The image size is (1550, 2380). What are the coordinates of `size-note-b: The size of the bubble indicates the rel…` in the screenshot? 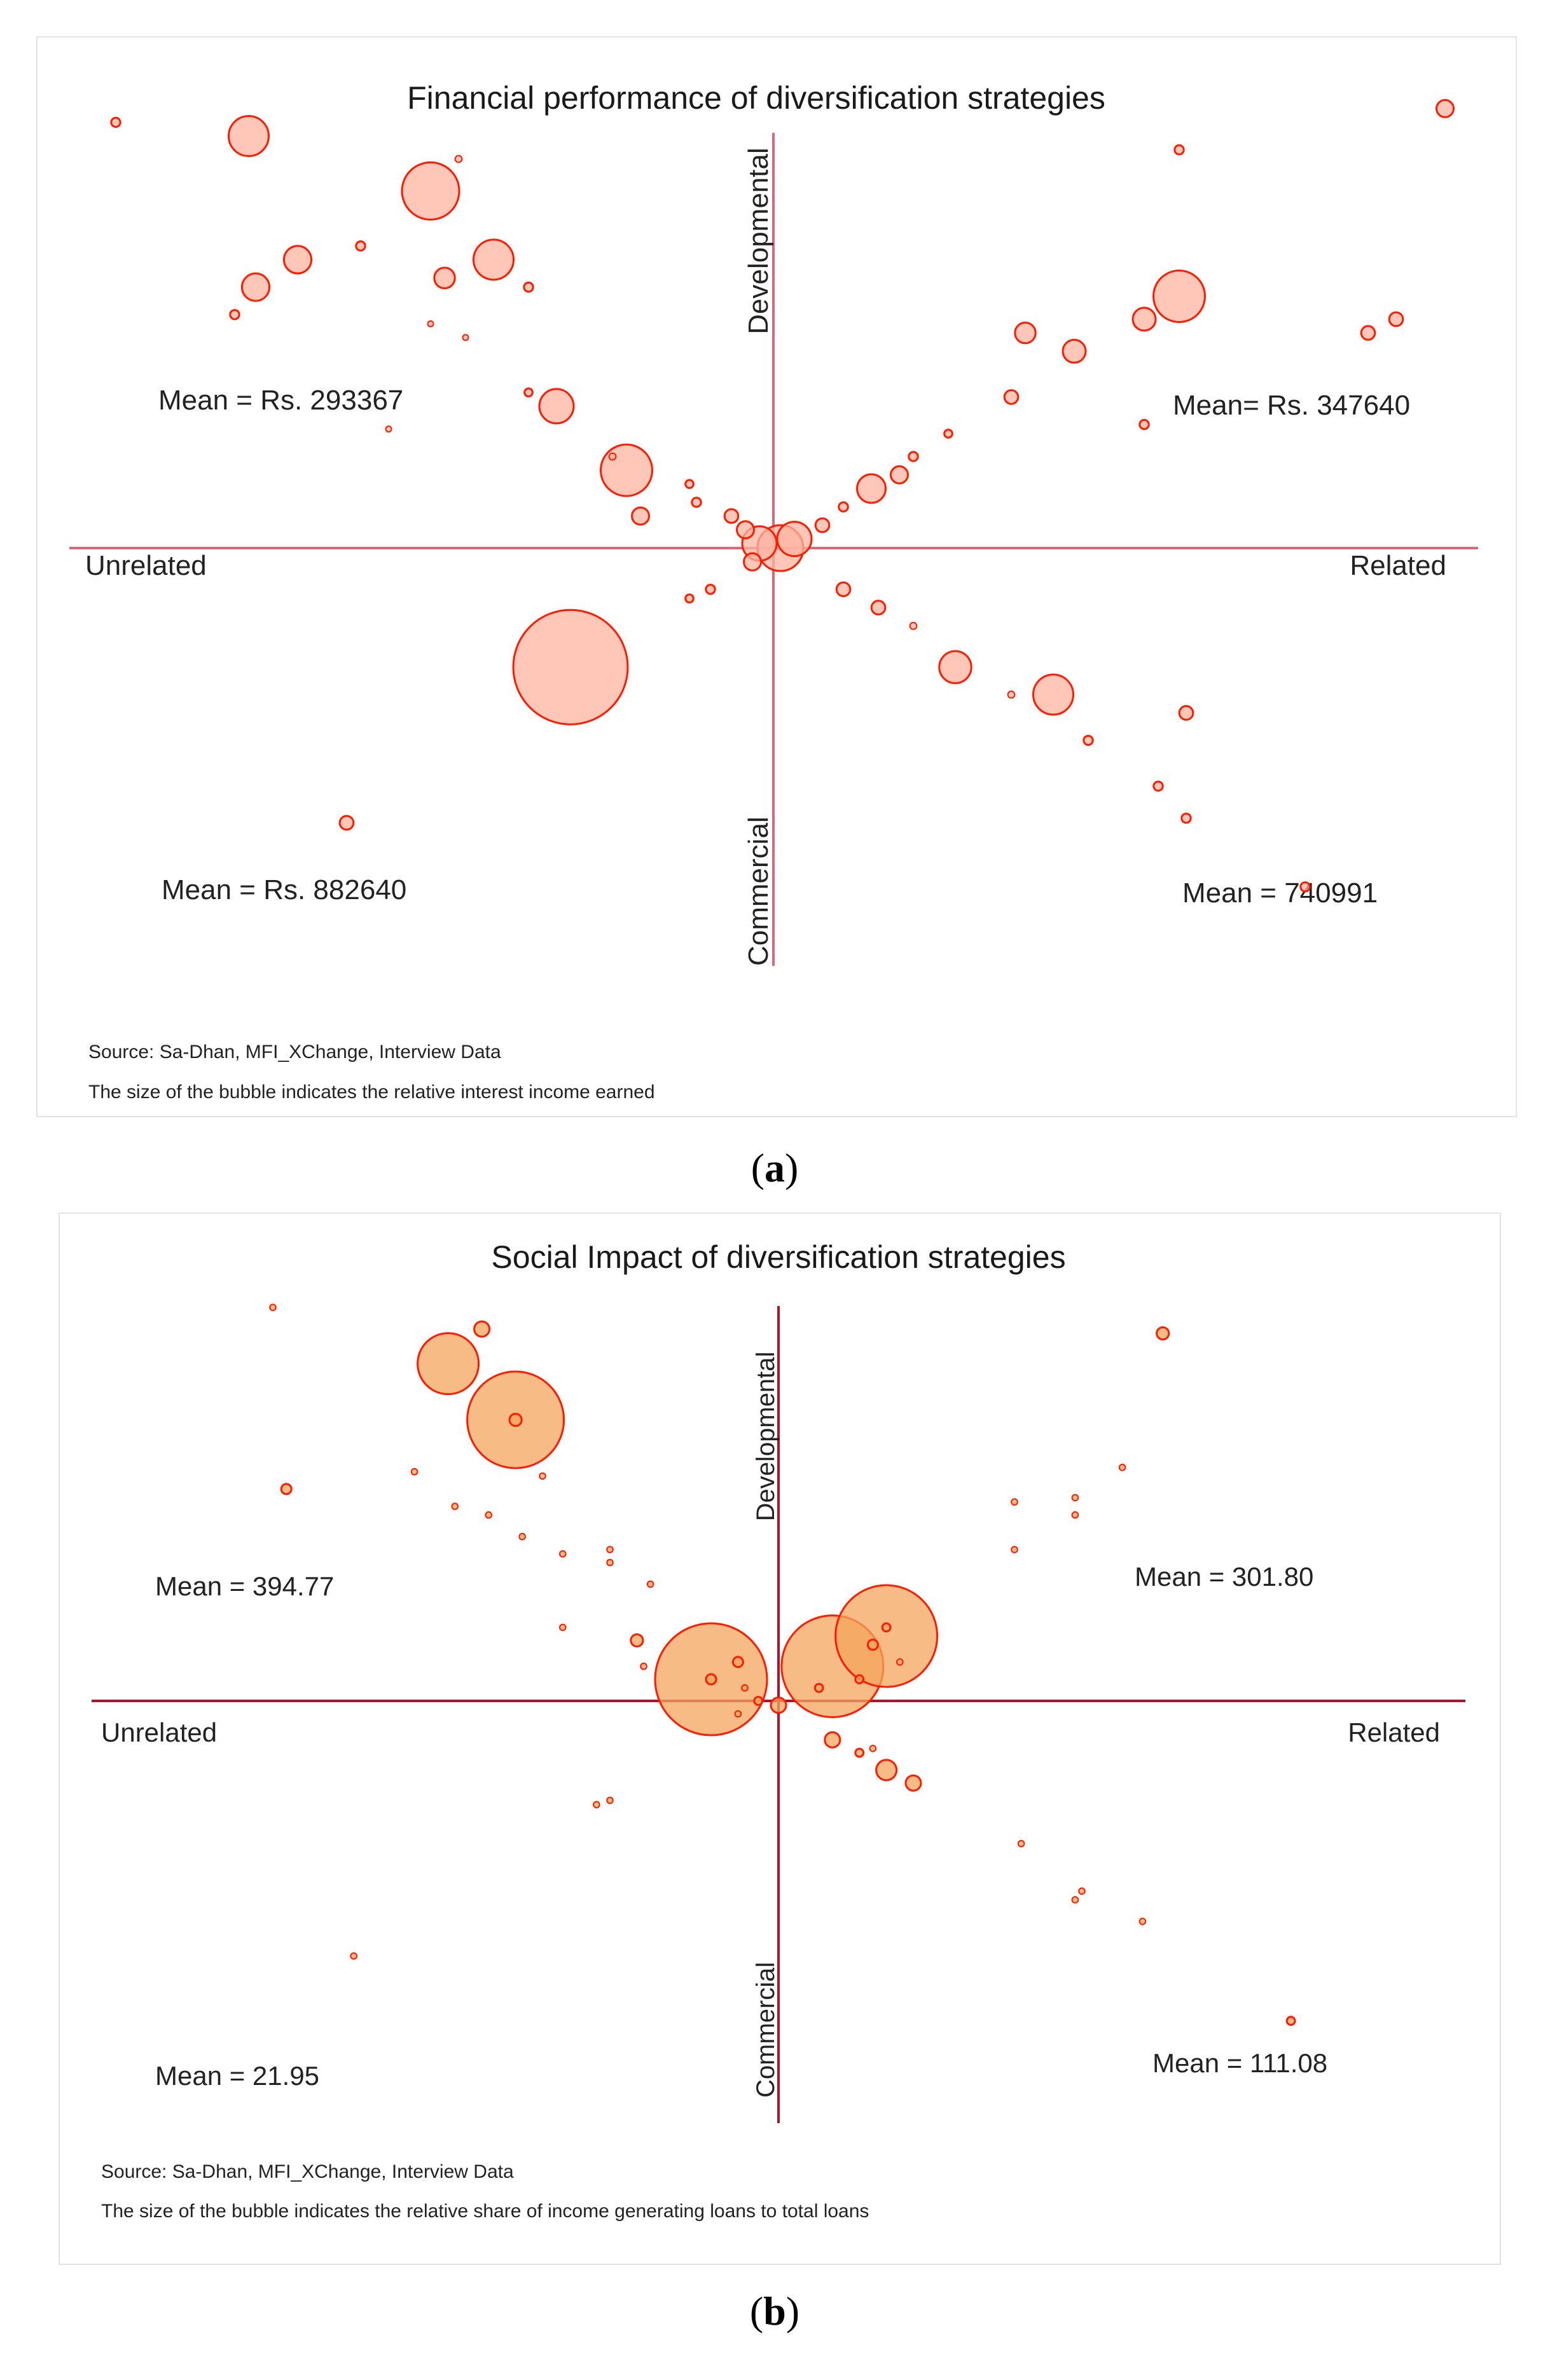 It's located at (485, 2211).